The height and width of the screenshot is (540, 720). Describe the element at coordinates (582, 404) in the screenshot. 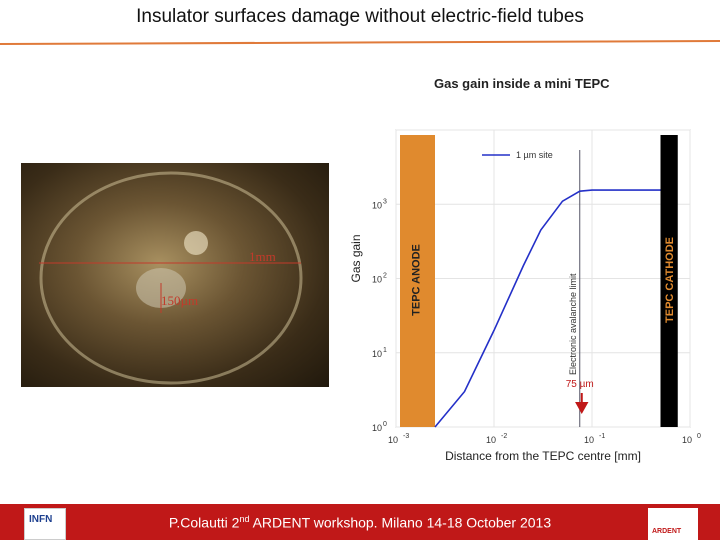

I see `red-arrow-icon` at that location.